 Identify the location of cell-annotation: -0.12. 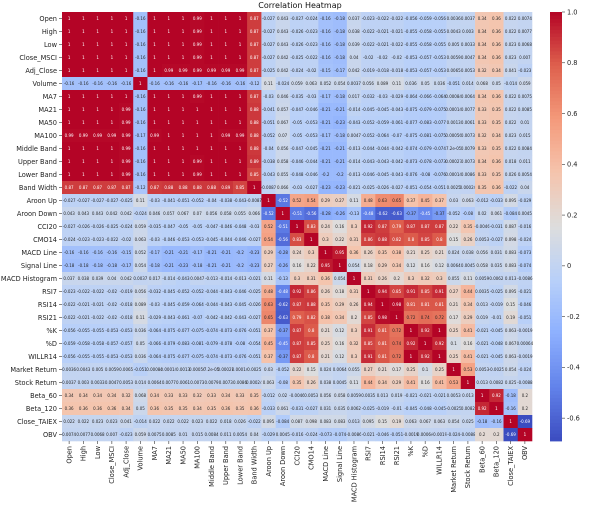
(254, 83).